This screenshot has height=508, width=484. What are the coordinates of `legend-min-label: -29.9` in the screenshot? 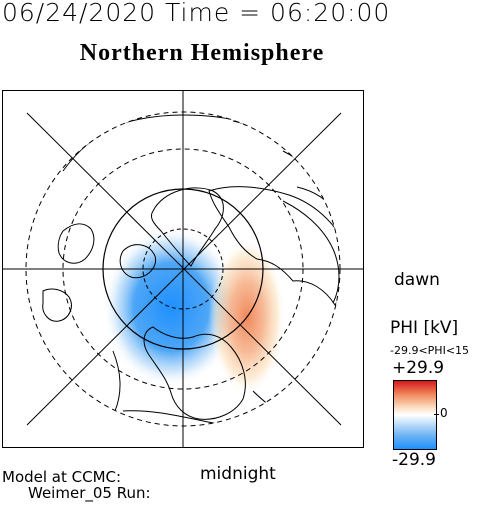 It's located at (414, 460).